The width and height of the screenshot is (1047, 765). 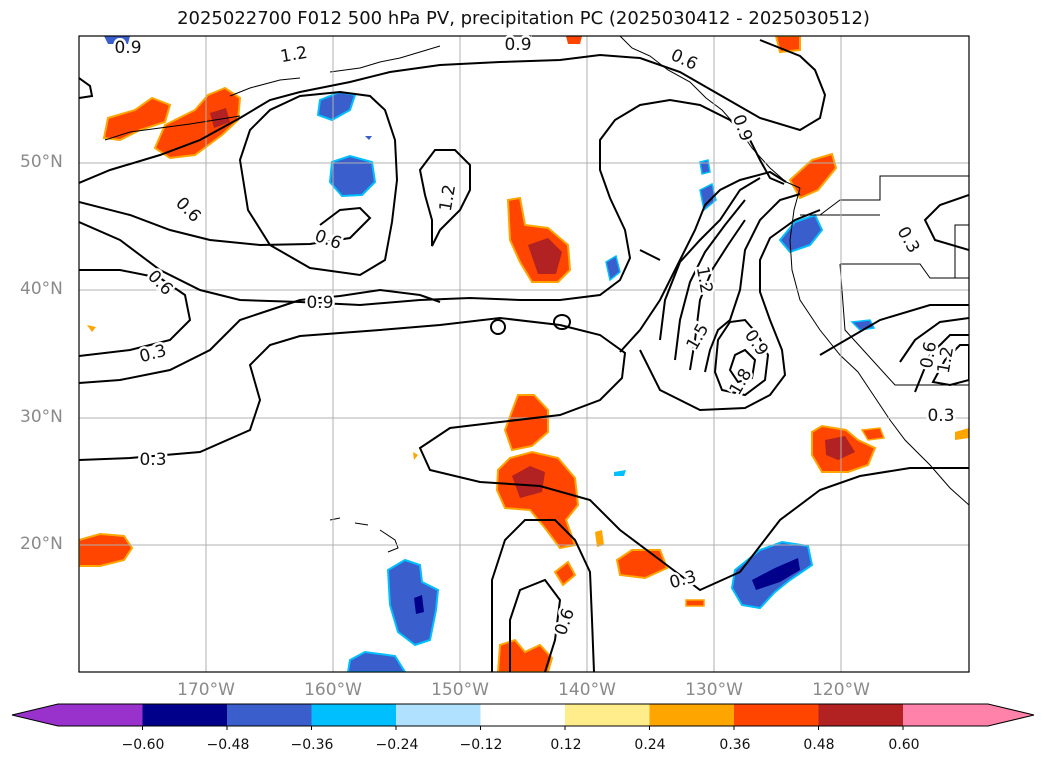 What do you see at coordinates (698, 336) in the screenshot?
I see `contour-label: 1.5` at bounding box center [698, 336].